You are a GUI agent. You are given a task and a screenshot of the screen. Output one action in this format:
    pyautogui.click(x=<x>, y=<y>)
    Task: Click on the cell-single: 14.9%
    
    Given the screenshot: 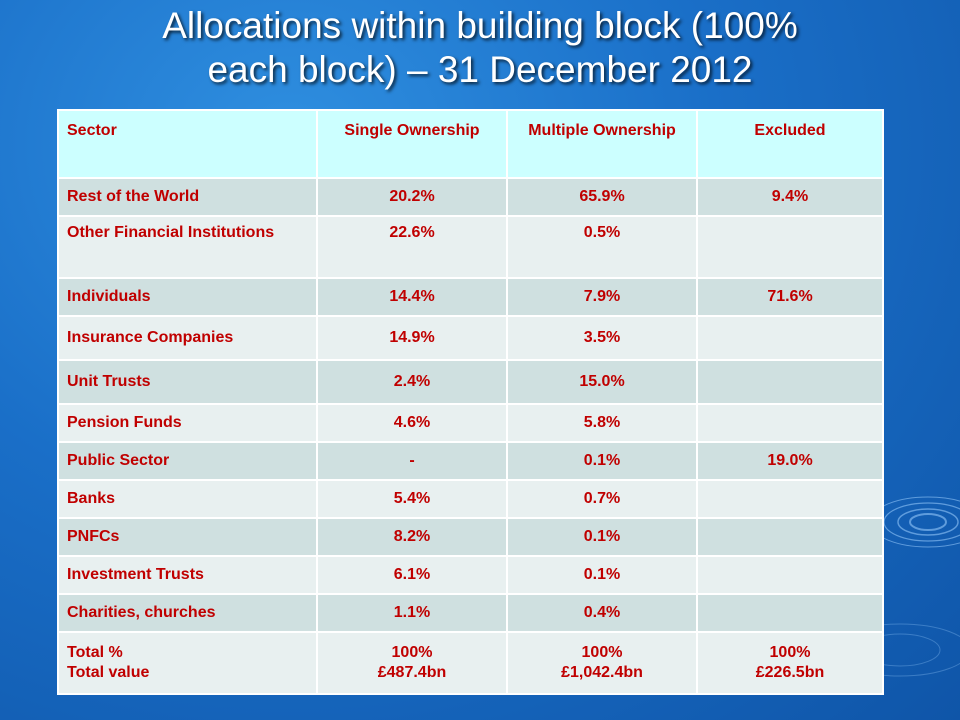 What is the action you would take?
    pyautogui.click(x=412, y=338)
    